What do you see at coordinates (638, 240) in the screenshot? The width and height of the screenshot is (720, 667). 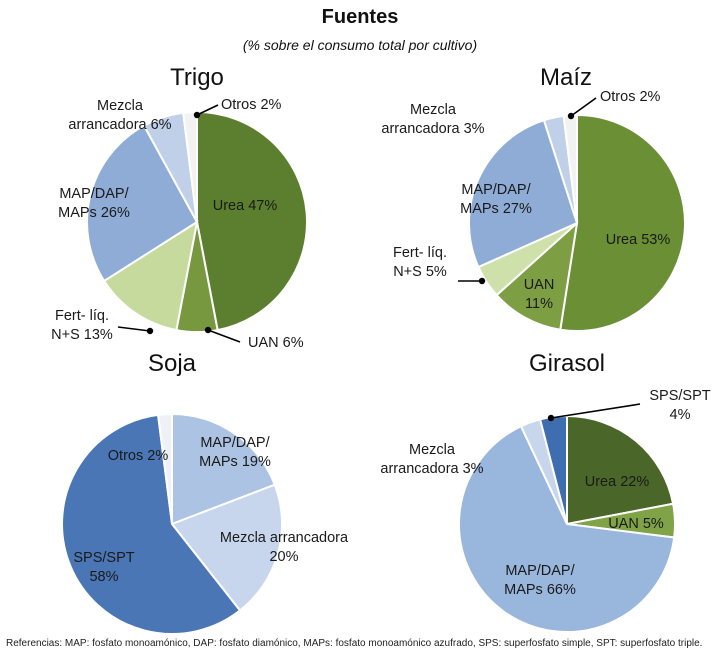 I see `slice-label-maiz-urea-53: Urea 53%` at bounding box center [638, 240].